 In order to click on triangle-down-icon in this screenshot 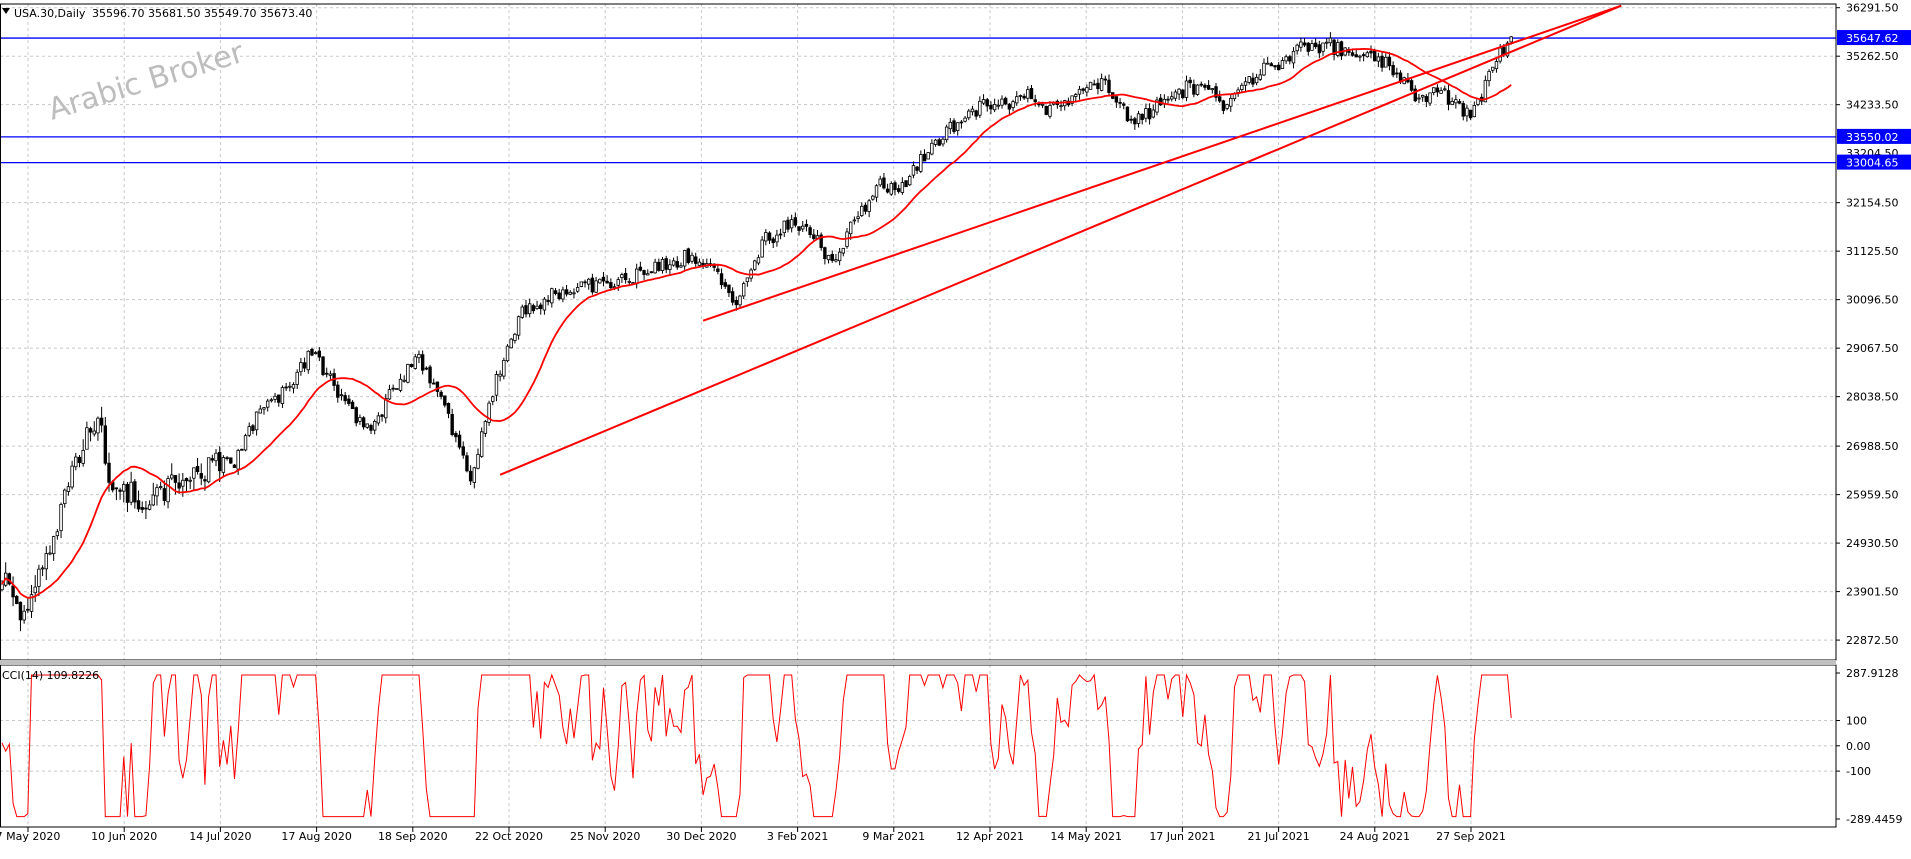, I will do `click(6, 11)`.